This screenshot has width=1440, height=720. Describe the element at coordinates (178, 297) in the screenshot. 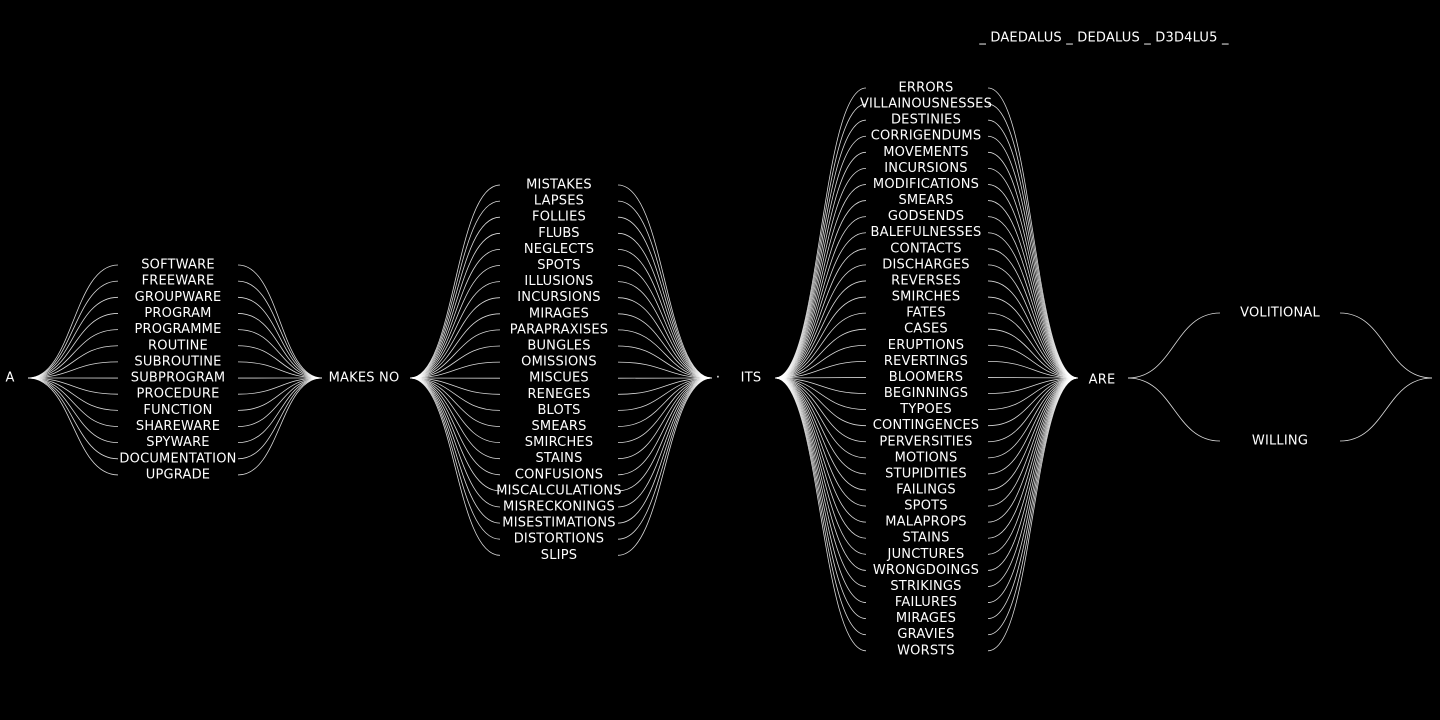

I see `software-word: GROUPWARE` at that location.